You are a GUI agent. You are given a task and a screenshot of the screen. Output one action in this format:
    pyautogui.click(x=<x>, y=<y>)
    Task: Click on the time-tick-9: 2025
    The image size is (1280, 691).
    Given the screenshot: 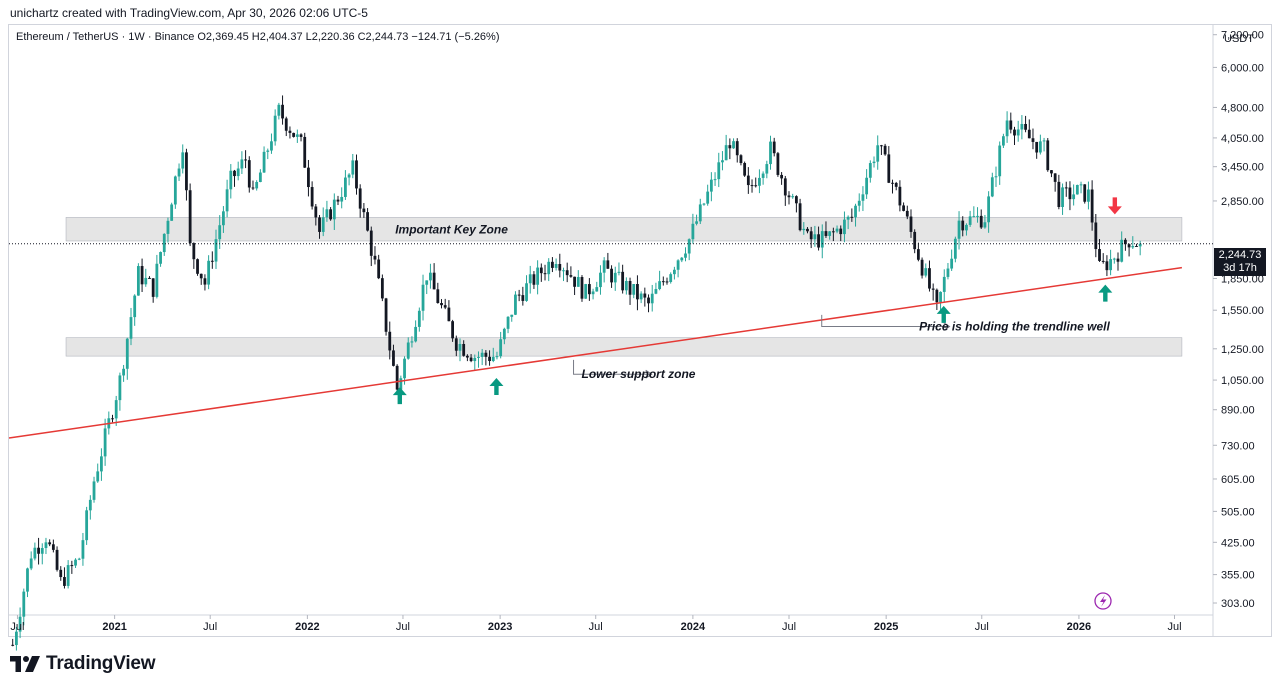 What is the action you would take?
    pyautogui.click(x=886, y=624)
    